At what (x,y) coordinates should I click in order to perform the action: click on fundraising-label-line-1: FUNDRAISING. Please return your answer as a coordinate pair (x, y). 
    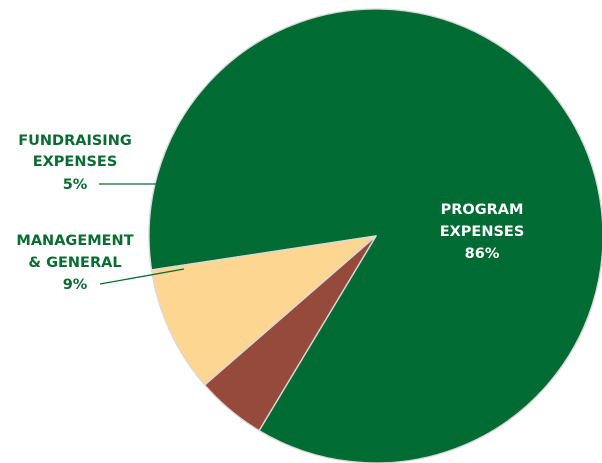
    Looking at the image, I should click on (75, 141).